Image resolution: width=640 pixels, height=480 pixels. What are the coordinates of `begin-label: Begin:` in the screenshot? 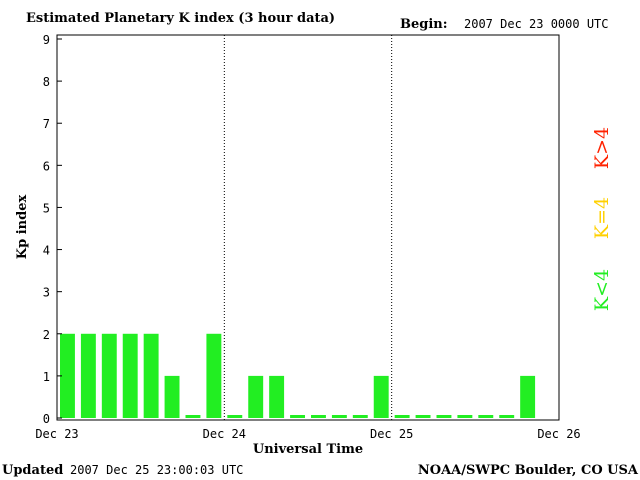 It's located at (424, 24).